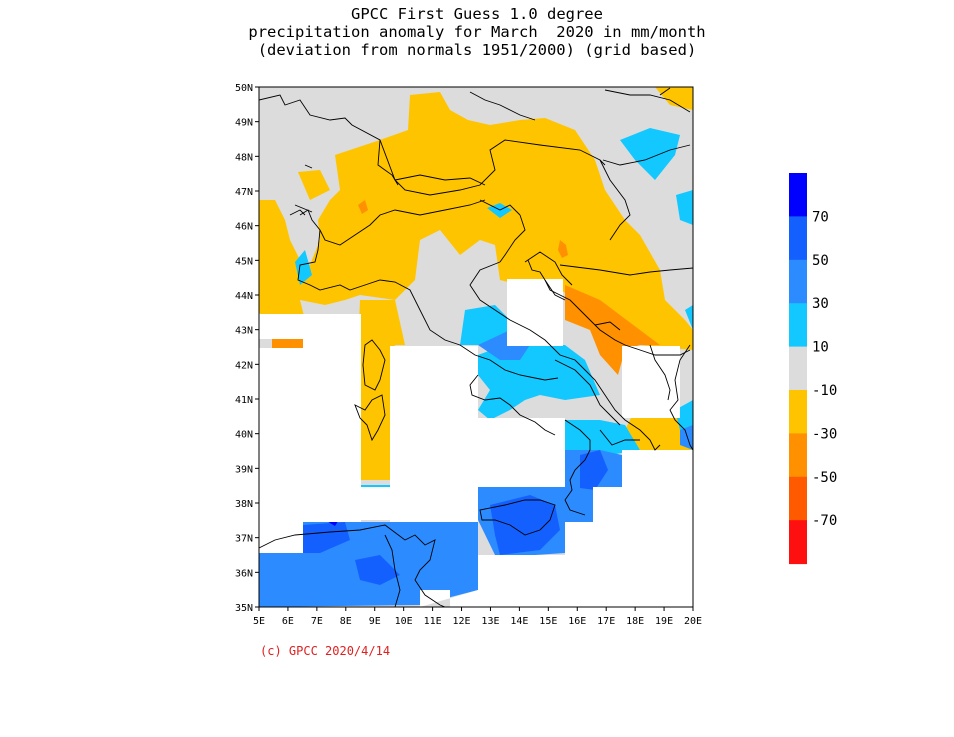 This screenshot has width=954, height=737. Describe the element at coordinates (375, 621) in the screenshot. I see `lon-tick-label: 9E` at that location.